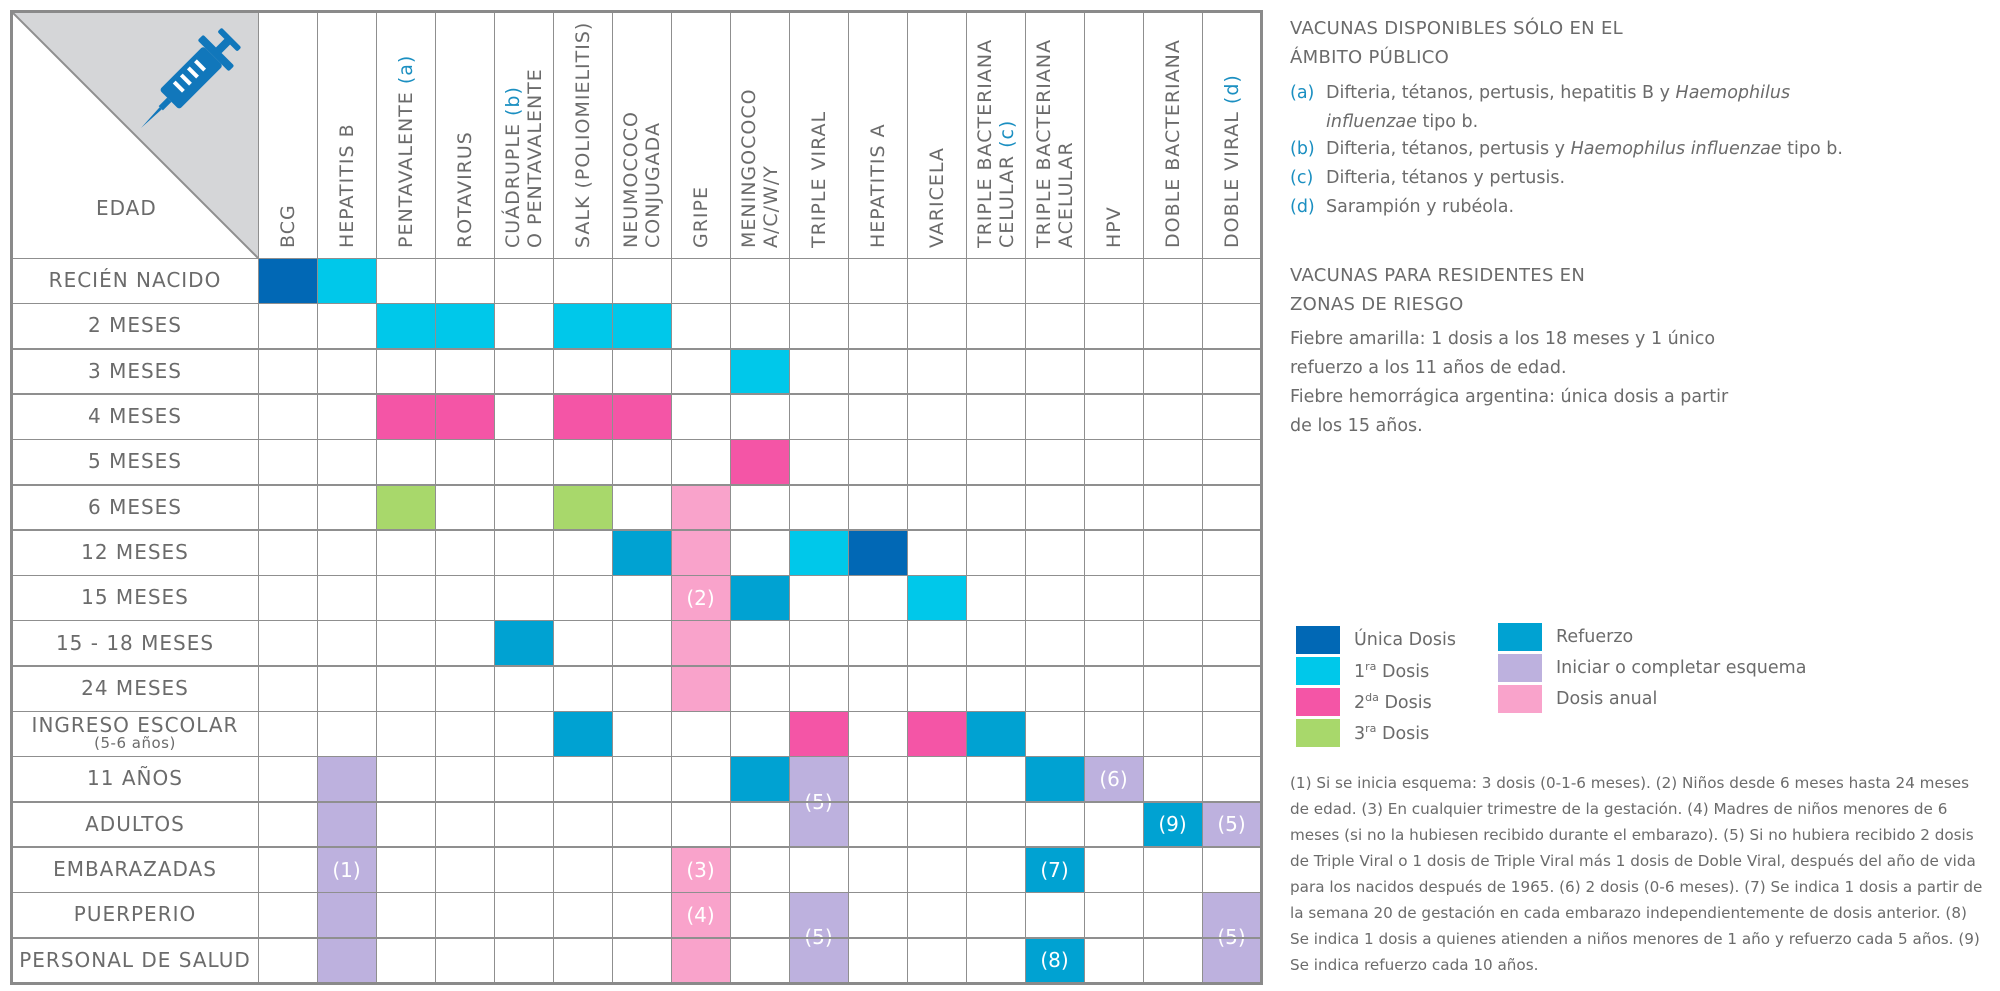 The width and height of the screenshot is (2000, 991). Describe the element at coordinates (1447, 122) in the screenshot. I see `note-text: tipo b.` at that location.